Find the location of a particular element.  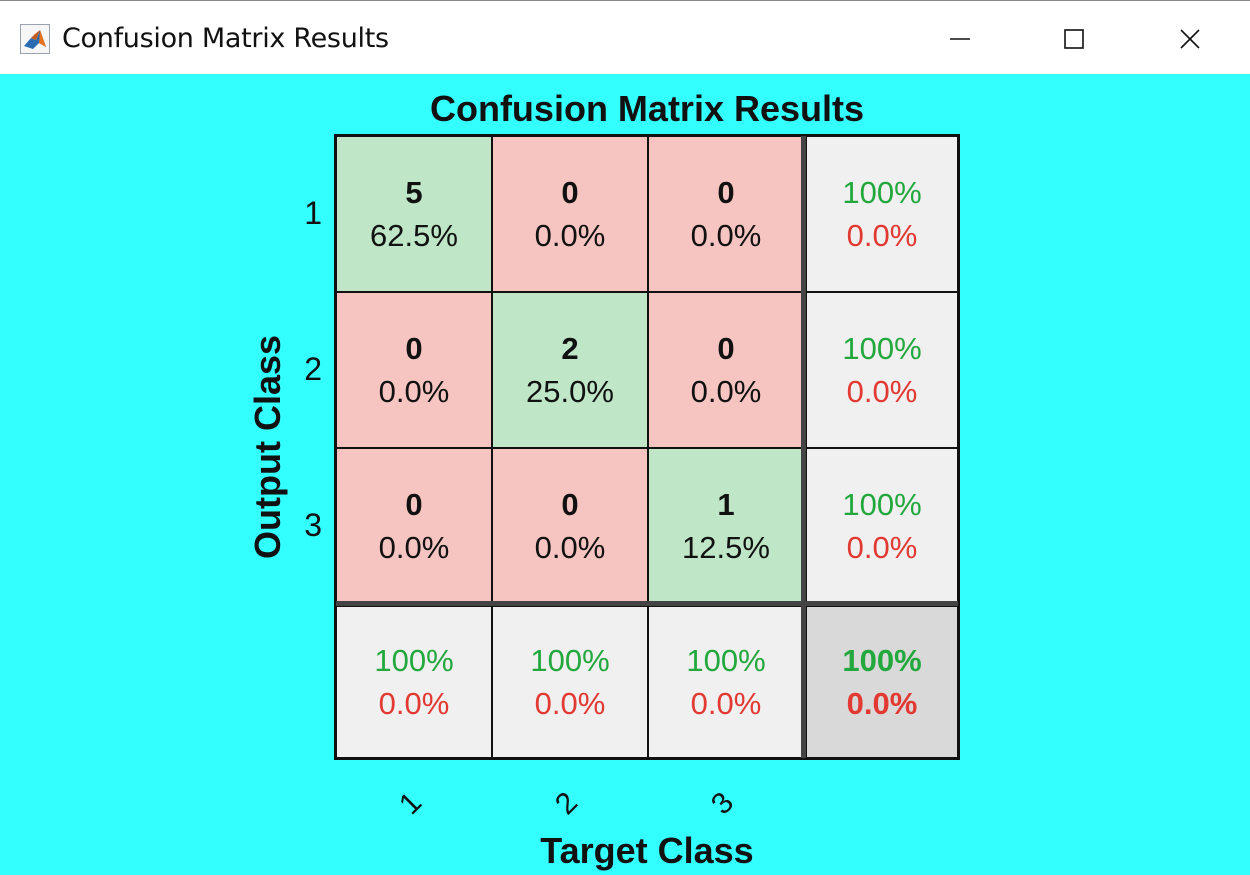

maximize-button is located at coordinates (1074, 39).